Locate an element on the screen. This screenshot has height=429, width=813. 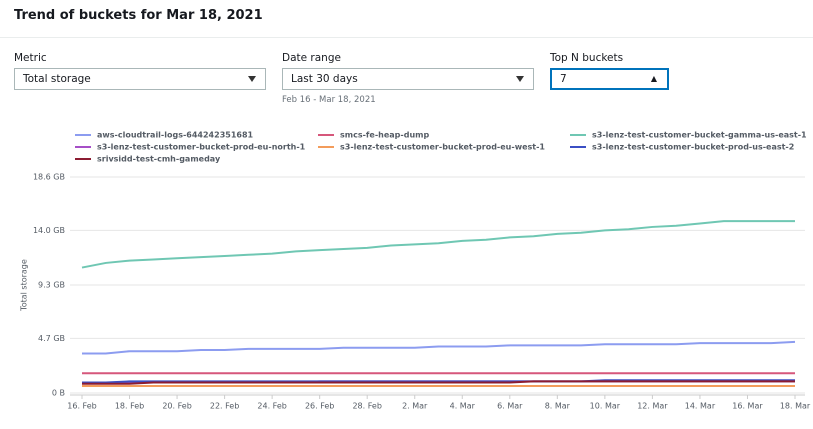
x-tick-label: 16. Mar is located at coordinates (747, 406).